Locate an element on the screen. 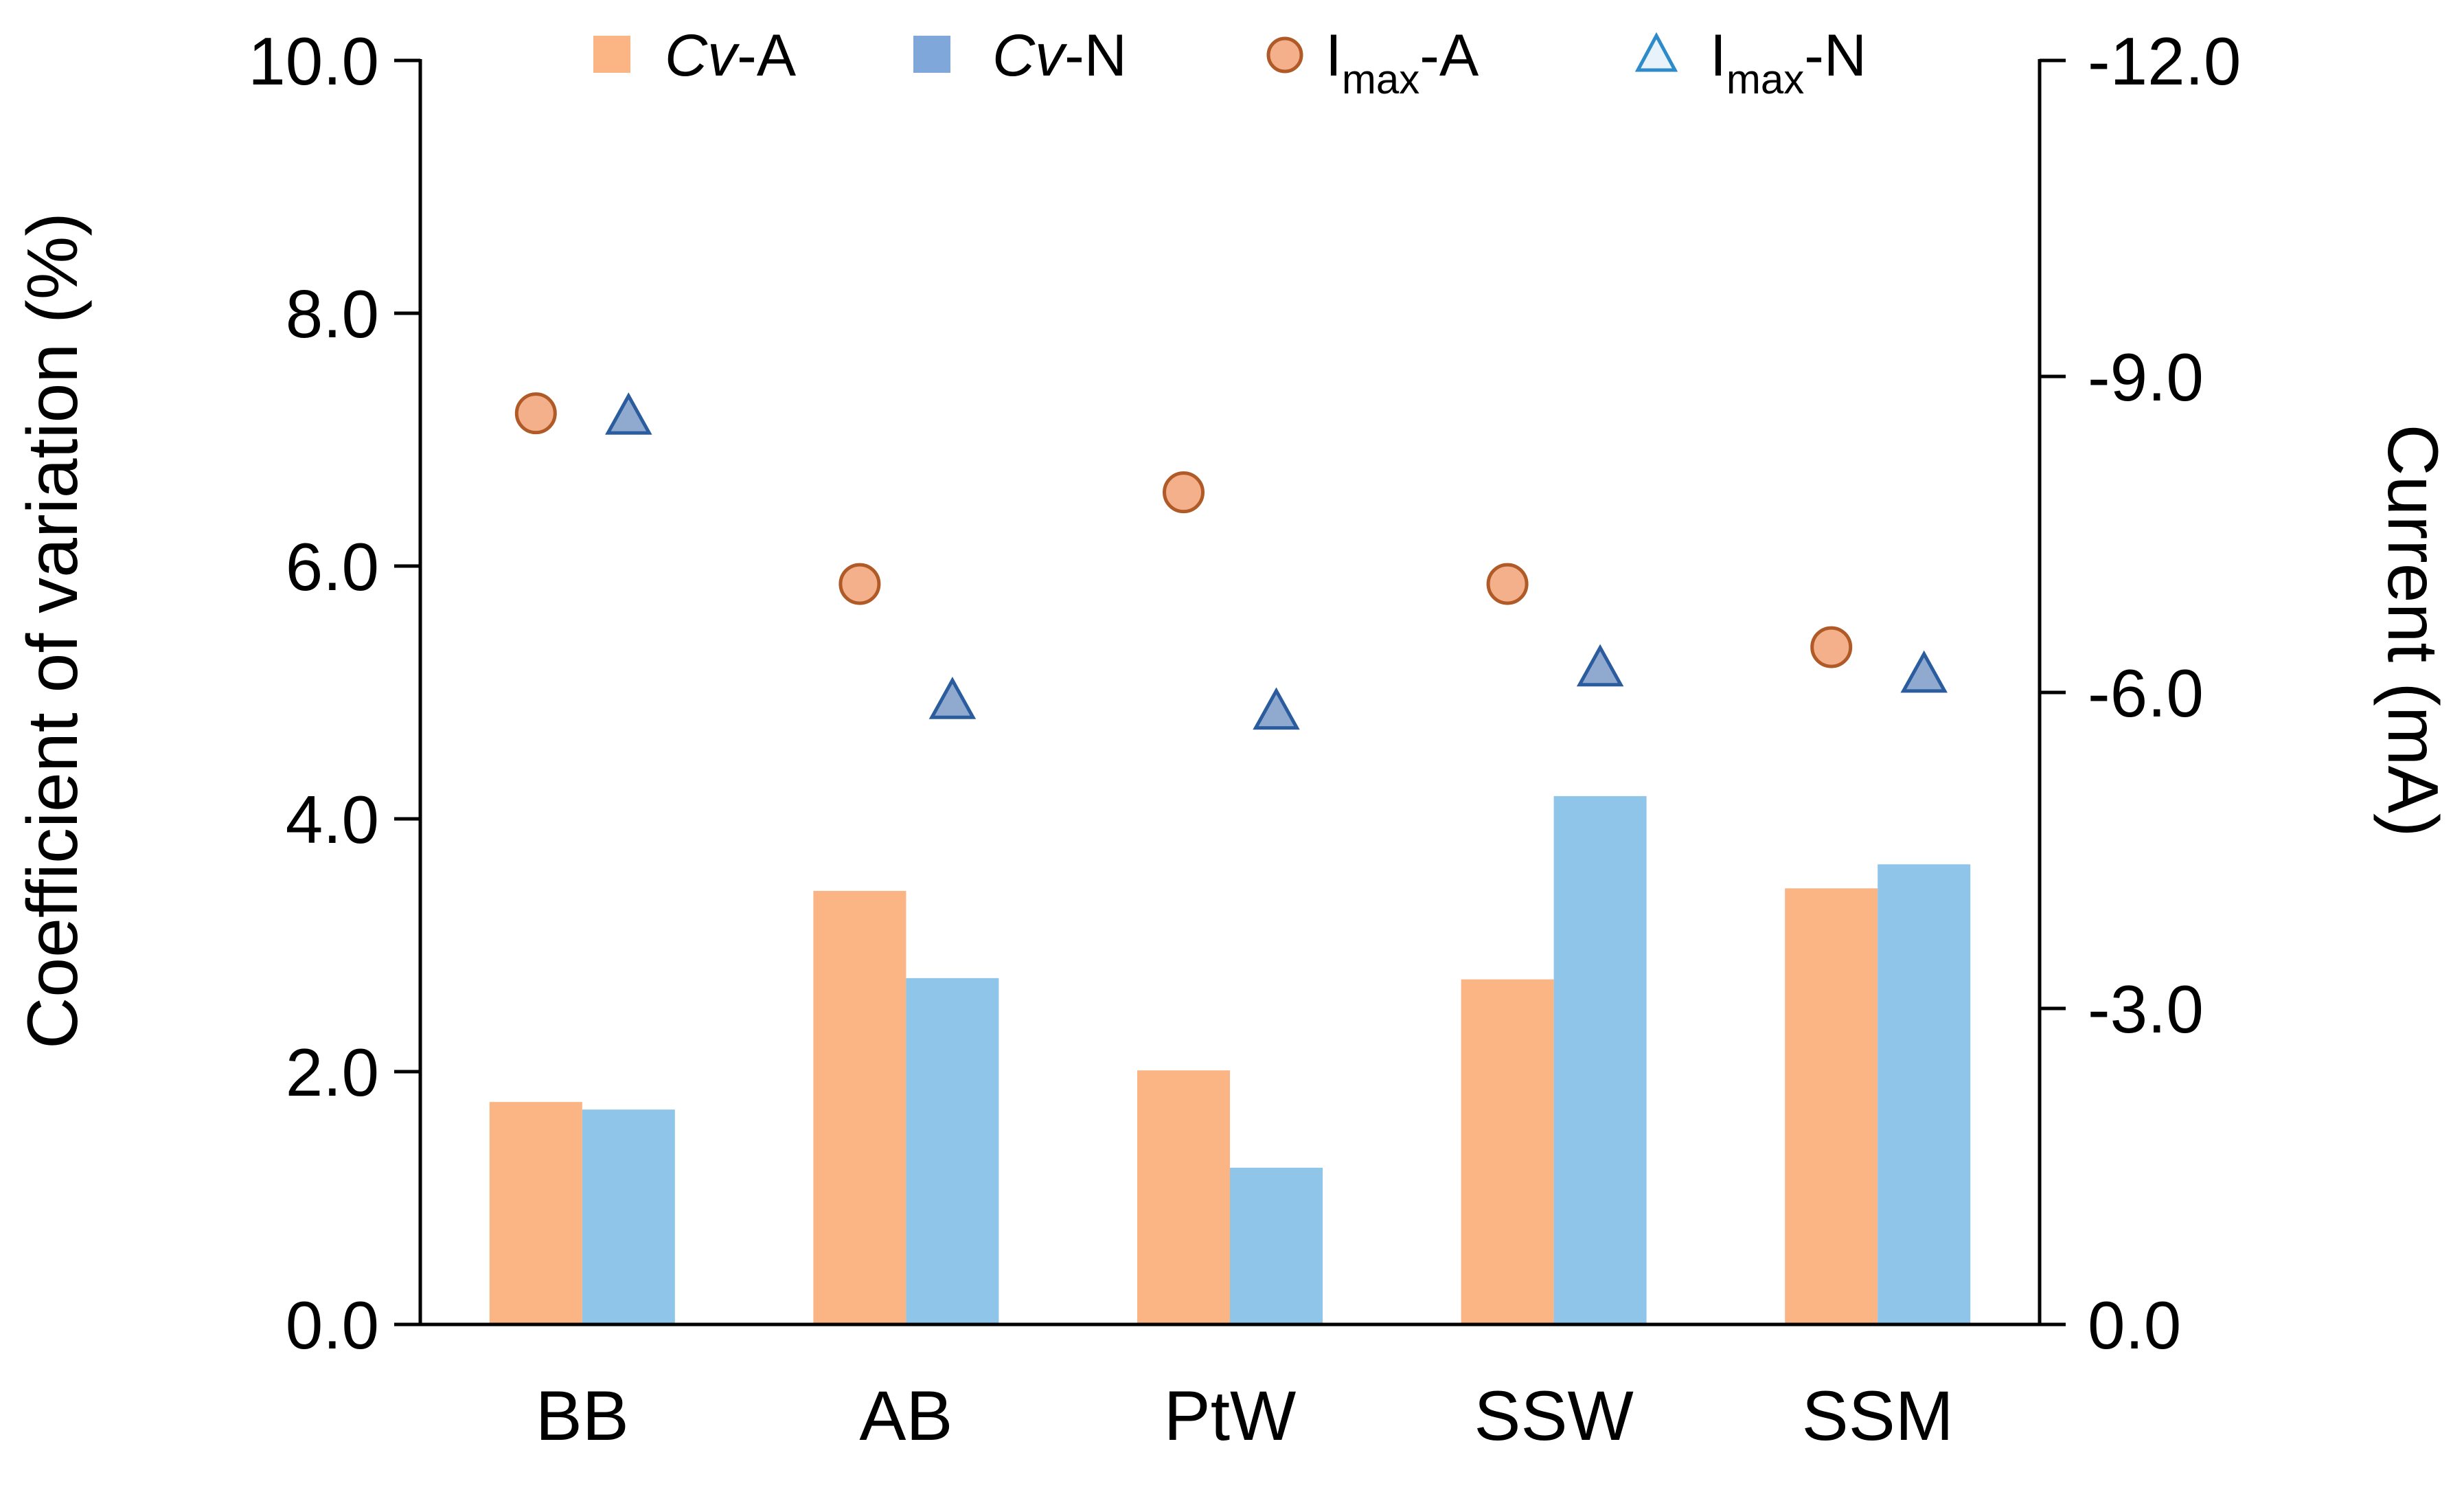 Image resolution: width=2464 pixels, height=1490 pixels. marker-imax-a-ssm is located at coordinates (1831, 647).